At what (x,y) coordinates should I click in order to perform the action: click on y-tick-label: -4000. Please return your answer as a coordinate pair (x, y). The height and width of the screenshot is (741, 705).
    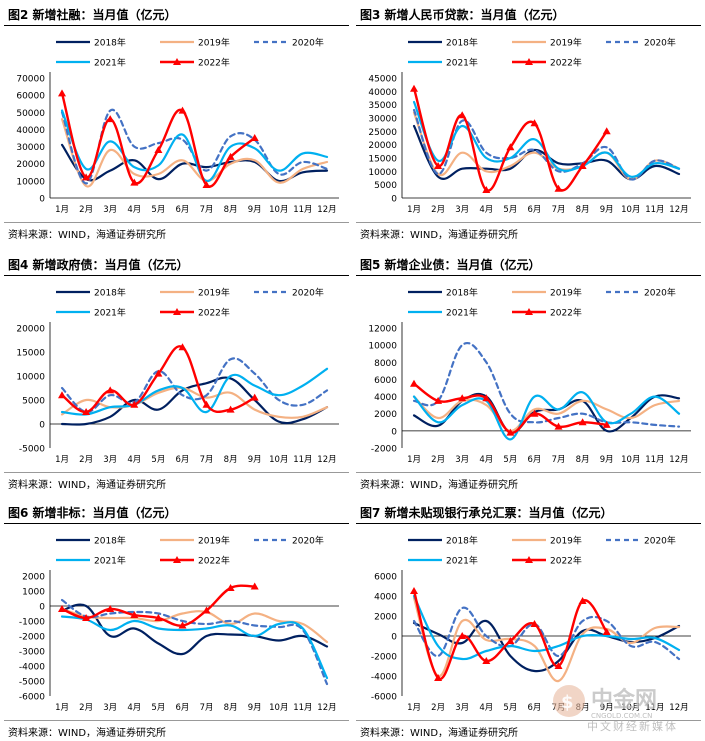
    Looking at the image, I should click on (384, 678).